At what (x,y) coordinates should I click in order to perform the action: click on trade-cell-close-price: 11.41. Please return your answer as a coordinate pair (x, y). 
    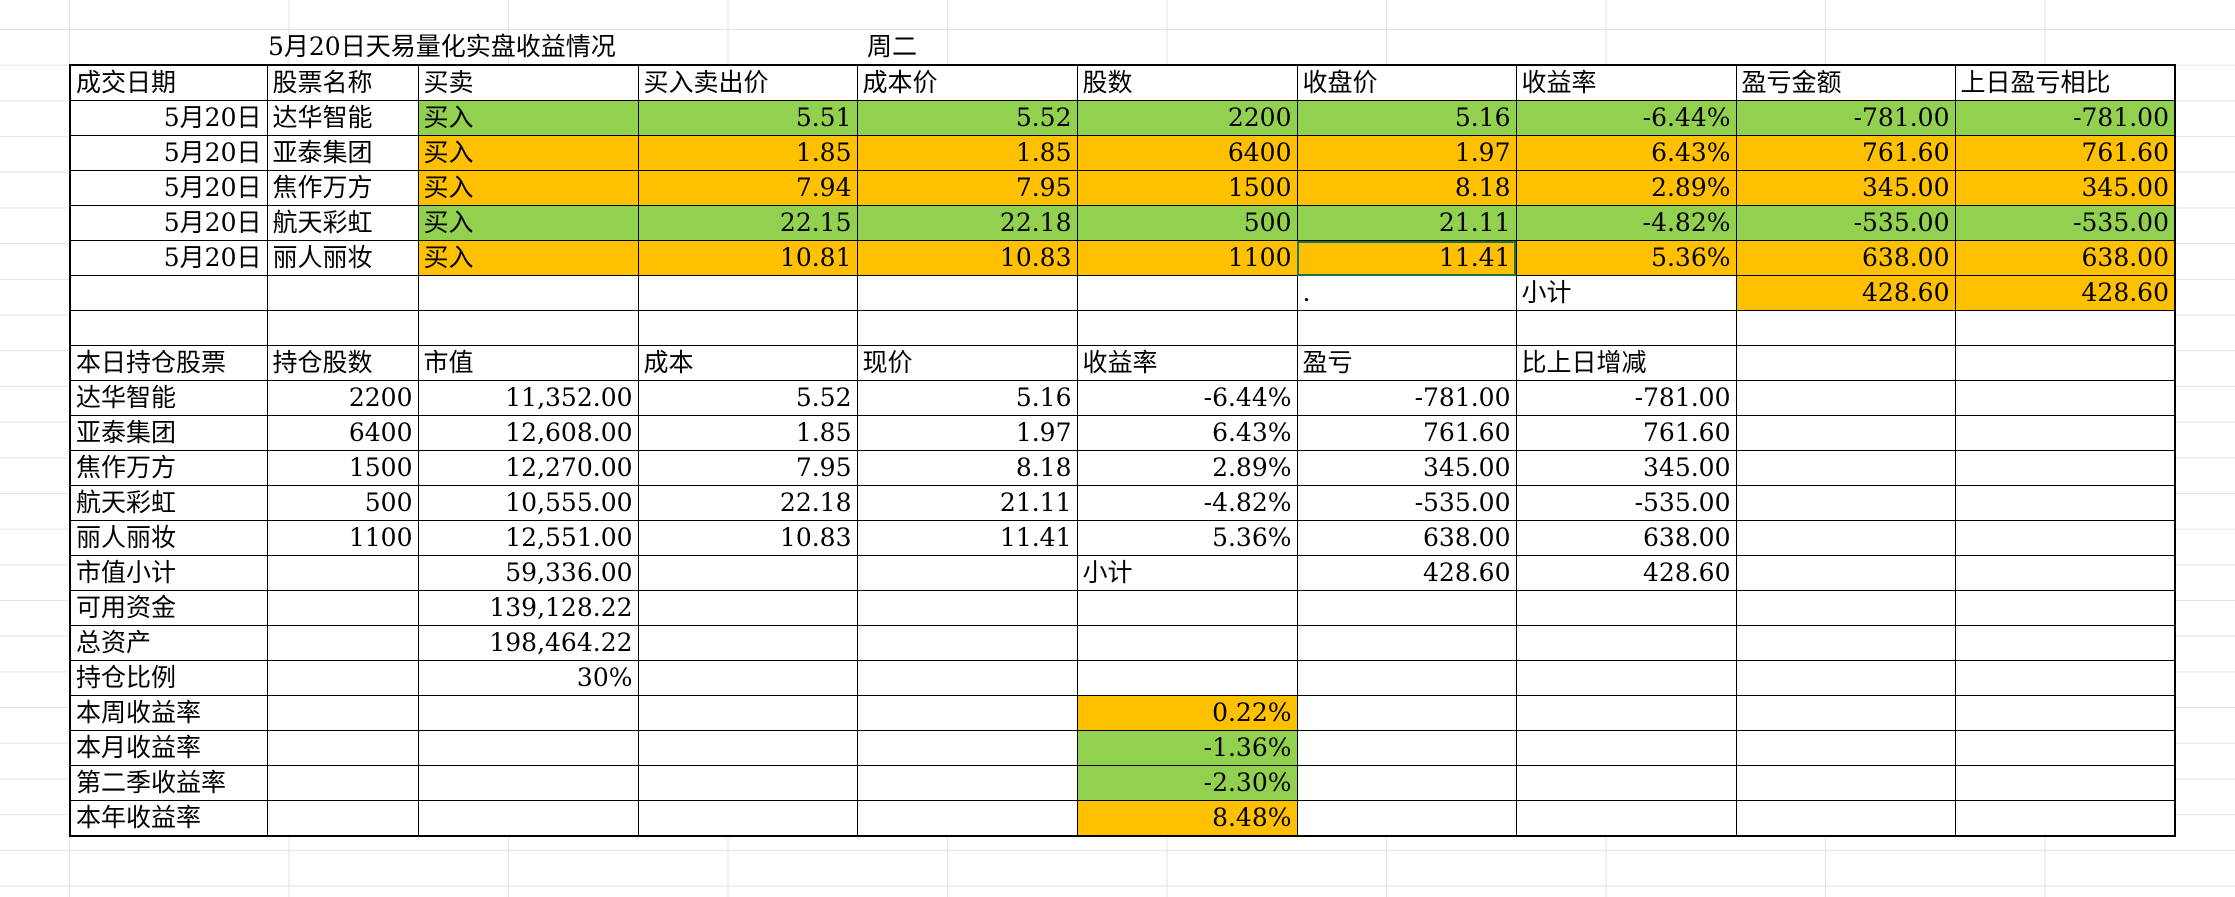
    Looking at the image, I should click on (1406, 258).